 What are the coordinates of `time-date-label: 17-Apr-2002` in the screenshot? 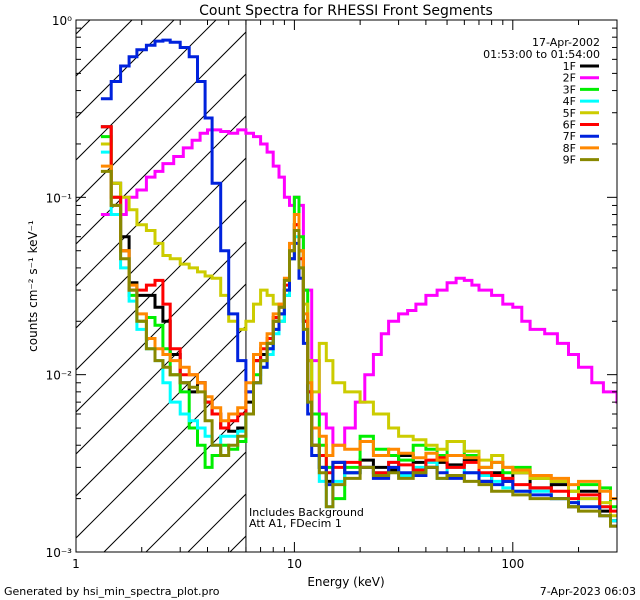 It's located at (566, 42).